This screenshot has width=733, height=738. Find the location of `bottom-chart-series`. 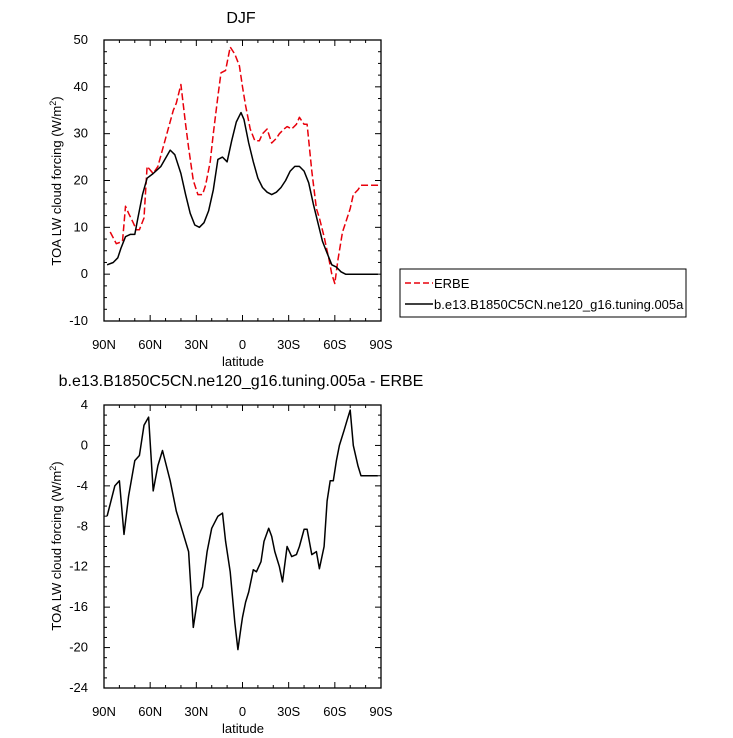

bottom-chart-series is located at coordinates (242, 530).